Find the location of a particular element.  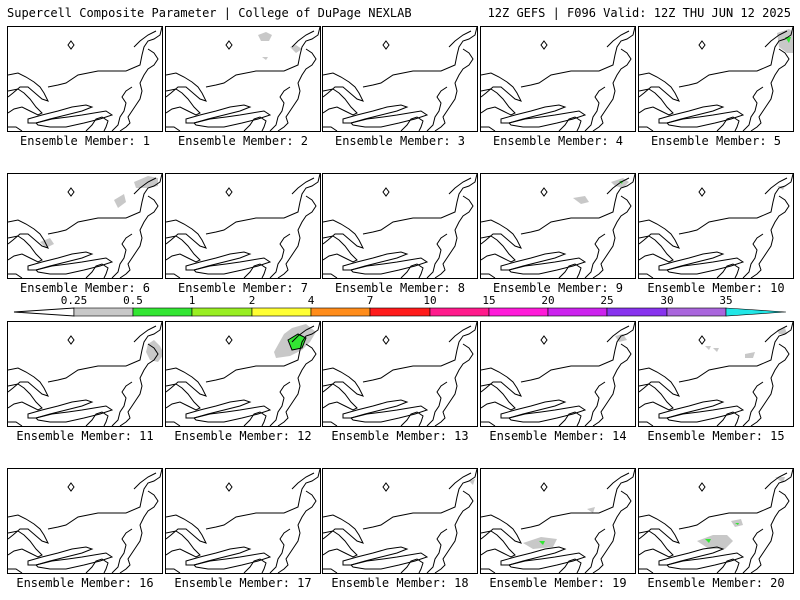

colorbar-tick-label: 0.25 is located at coordinates (74, 300).